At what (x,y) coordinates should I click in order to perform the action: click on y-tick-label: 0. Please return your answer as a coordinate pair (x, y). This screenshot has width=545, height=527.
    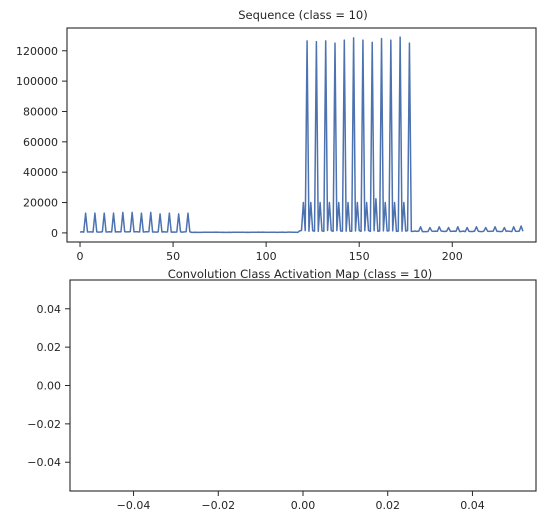
    Looking at the image, I should click on (54, 233).